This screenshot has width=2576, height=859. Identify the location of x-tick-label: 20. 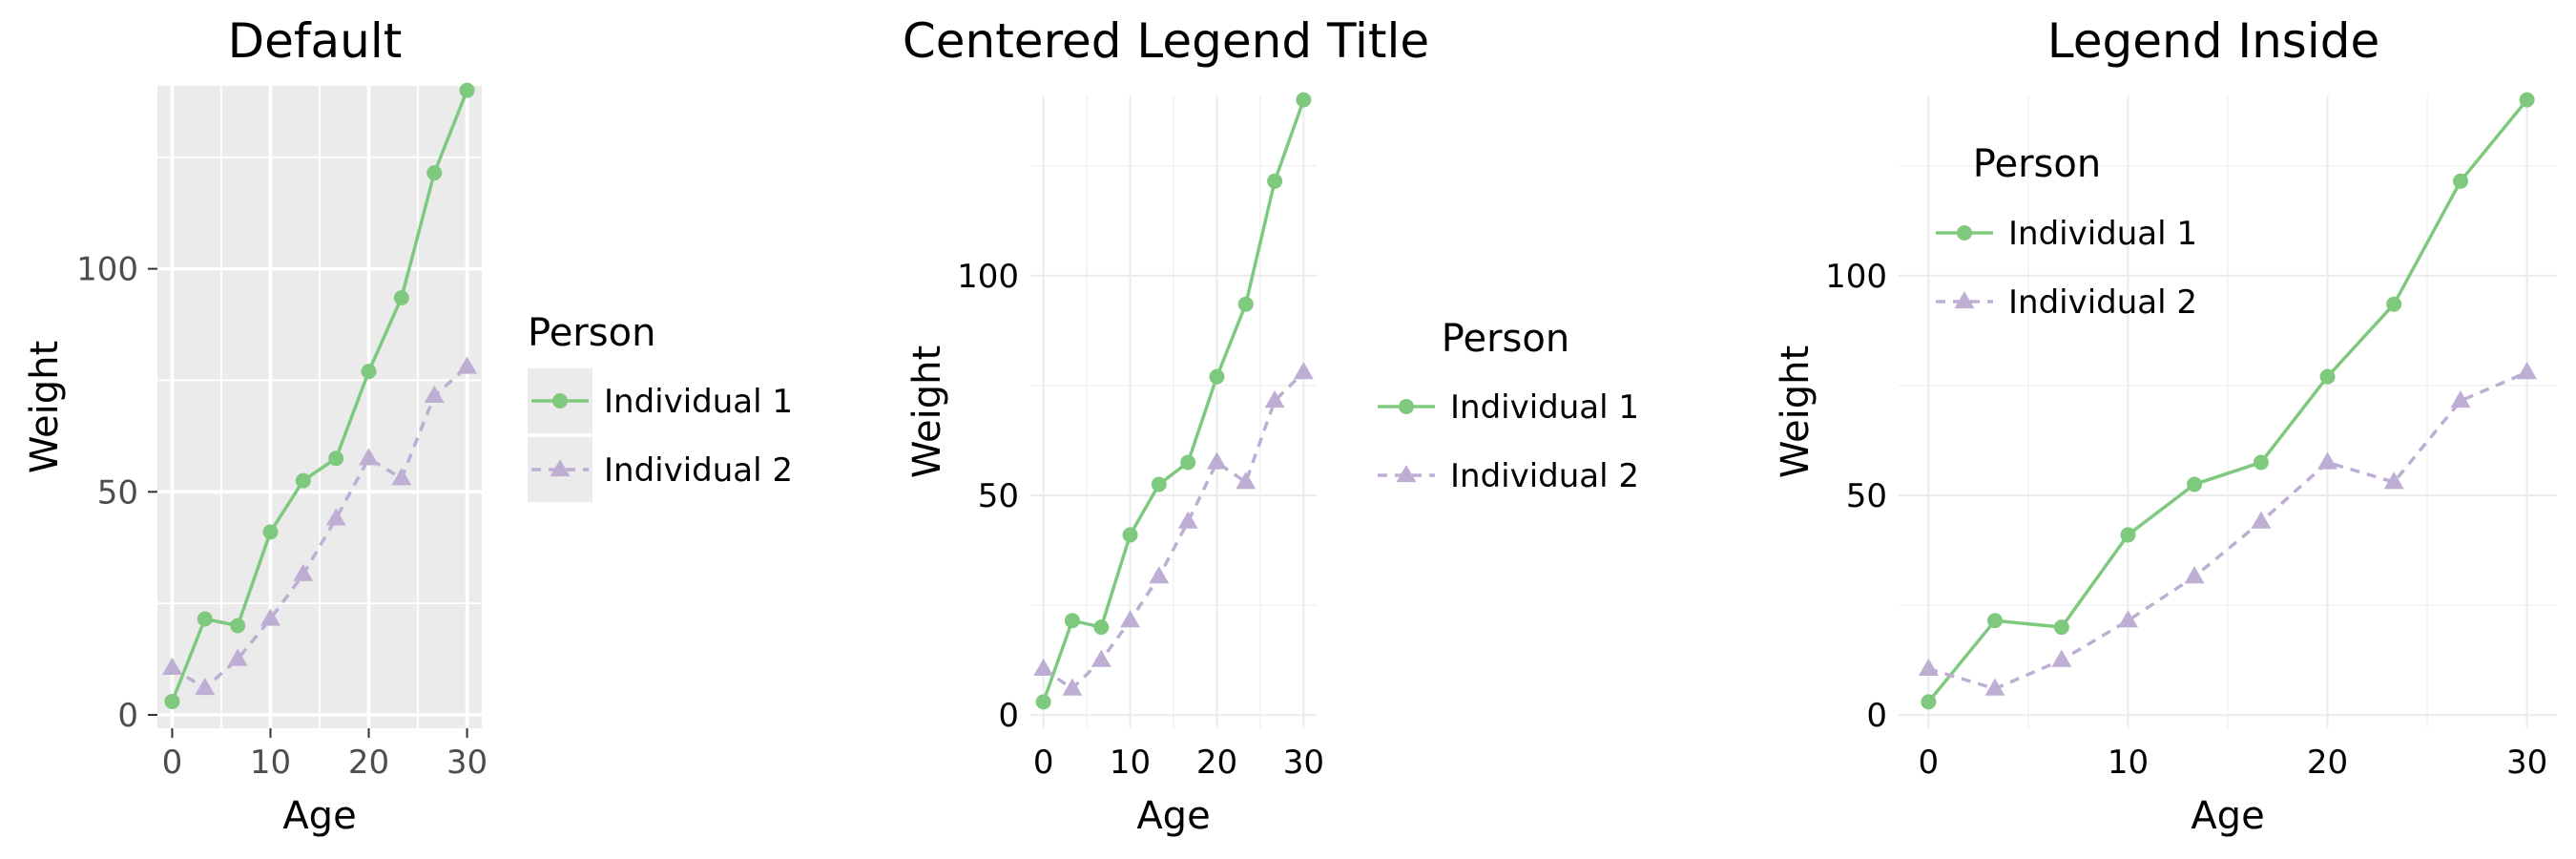
(1216, 763).